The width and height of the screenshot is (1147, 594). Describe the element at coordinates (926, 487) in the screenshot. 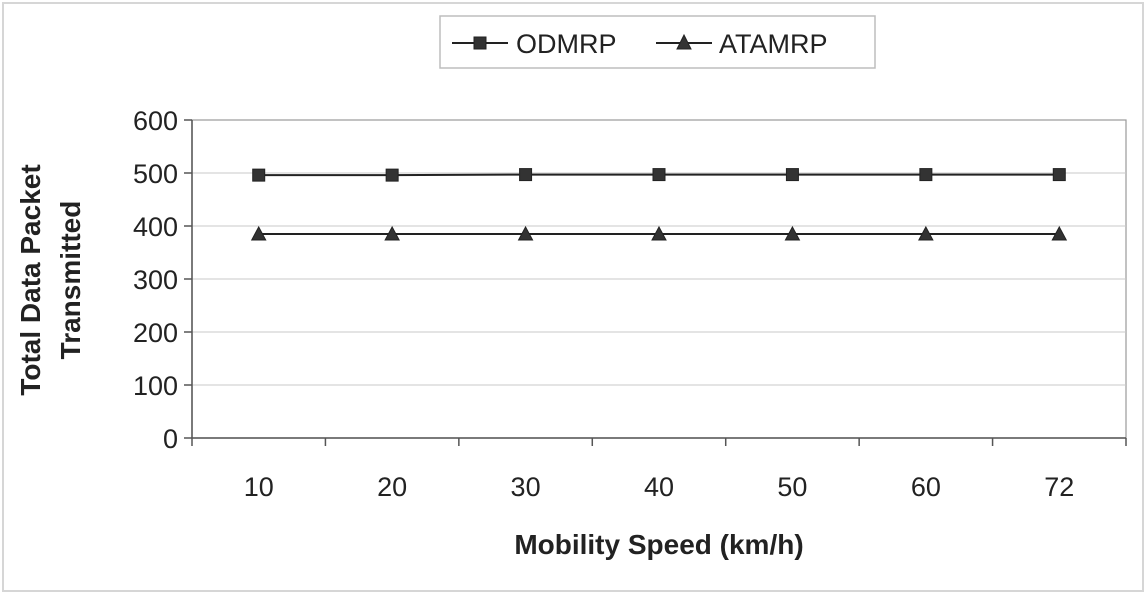

I see `x-tick-label: 60` at that location.